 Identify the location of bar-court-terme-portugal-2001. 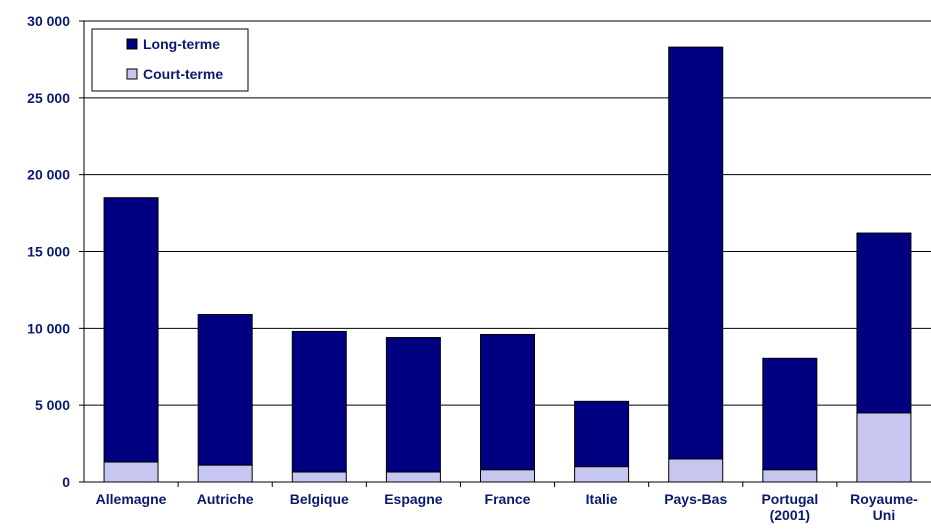
(790, 476).